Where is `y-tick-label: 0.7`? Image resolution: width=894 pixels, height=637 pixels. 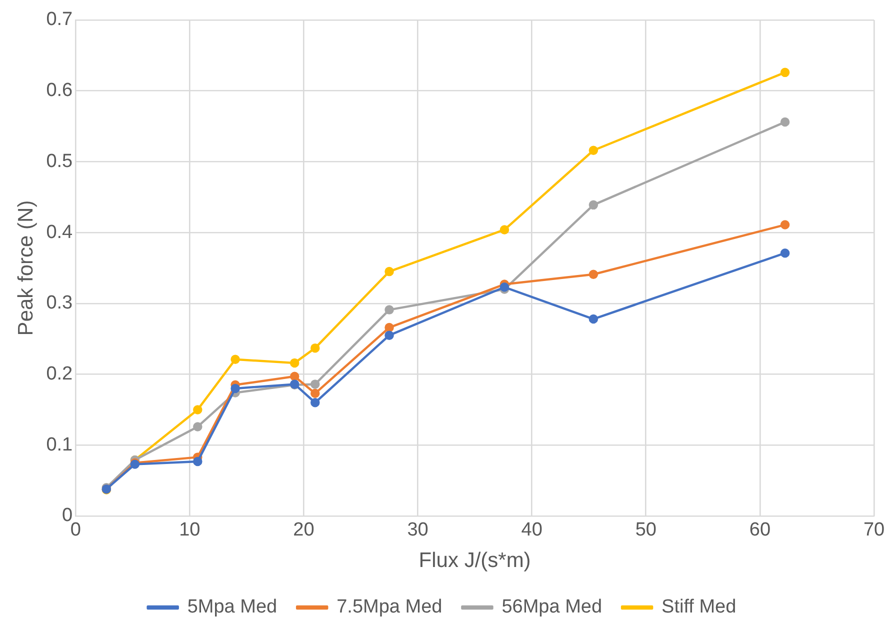
y-tick-label: 0.7 is located at coordinates (59, 19).